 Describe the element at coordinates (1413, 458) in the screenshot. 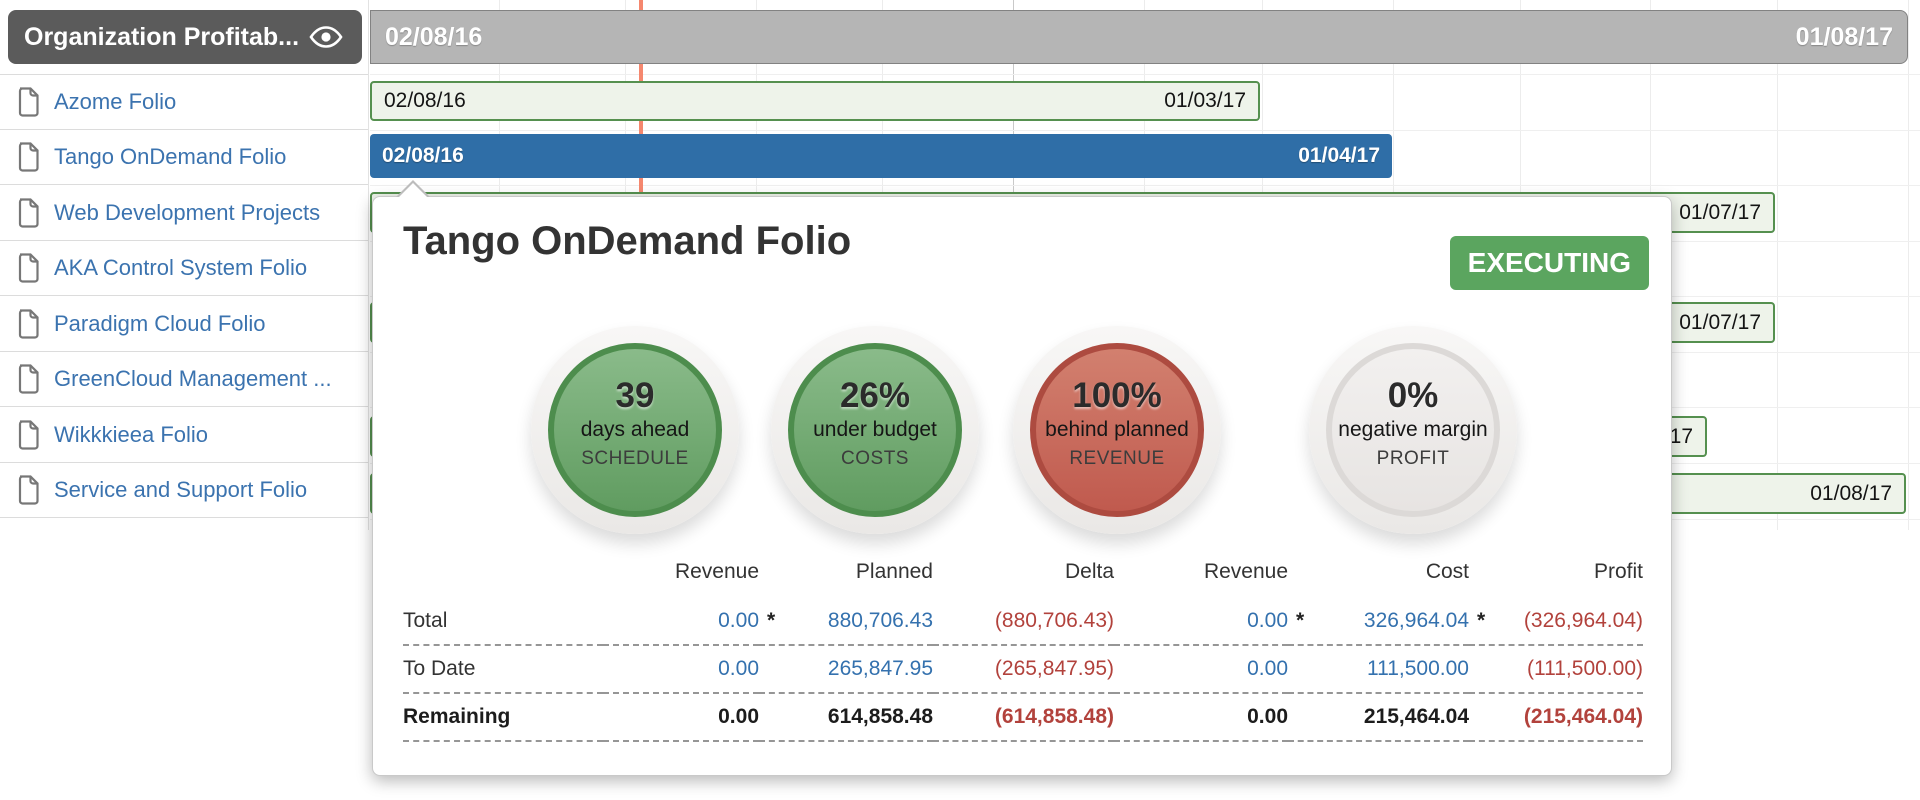

I see `gauge-category: PROFIT` at that location.